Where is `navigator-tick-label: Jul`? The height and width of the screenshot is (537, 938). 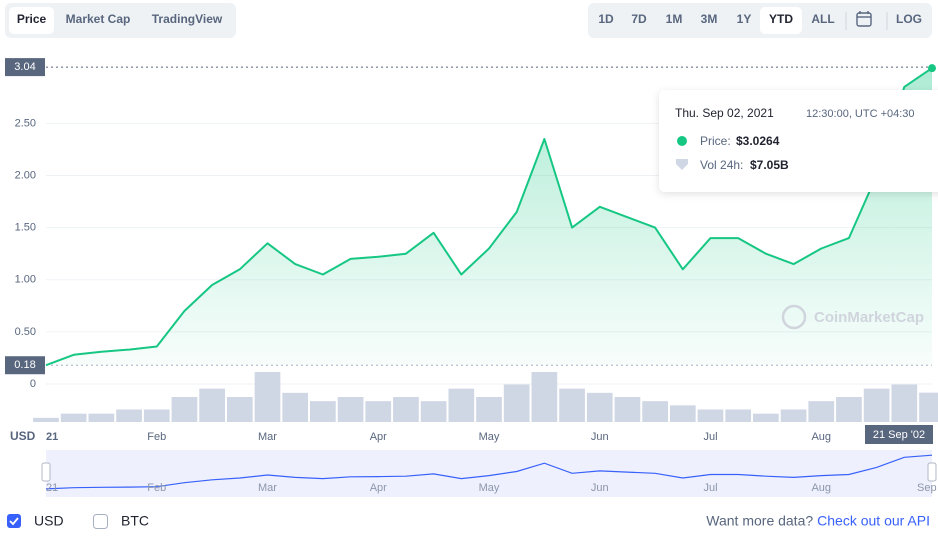
navigator-tick-label: Jul is located at coordinates (710, 488).